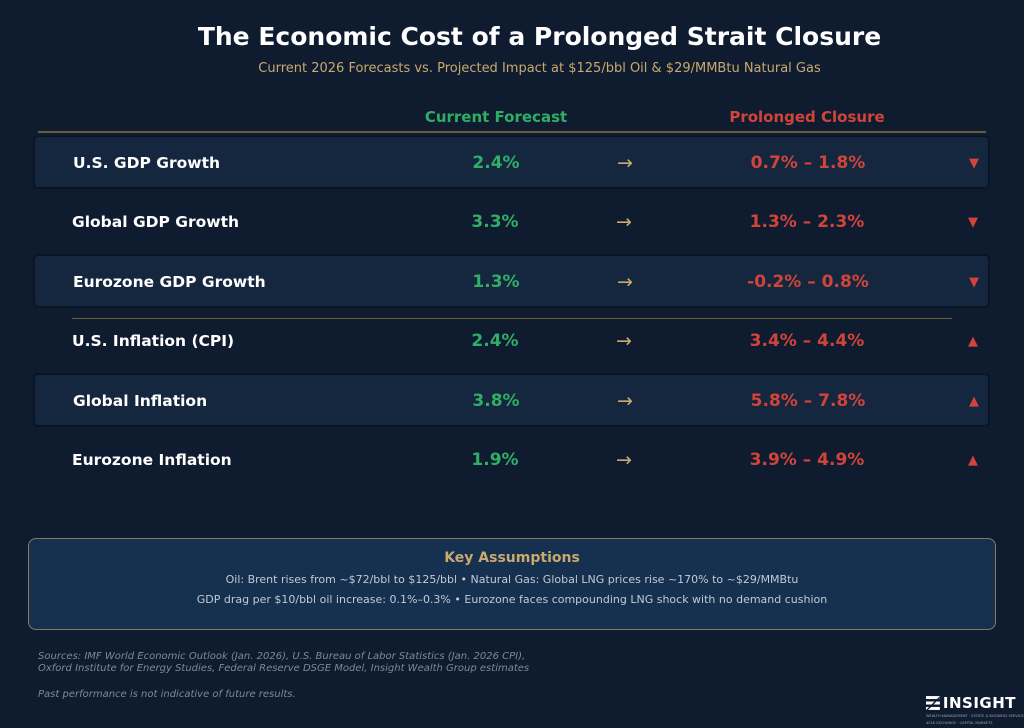 The height and width of the screenshot is (728, 1024). I want to click on table-row: Eurozone Inflation 1.9% → 3.9% – 4.9% ▲, so click(511, 460).